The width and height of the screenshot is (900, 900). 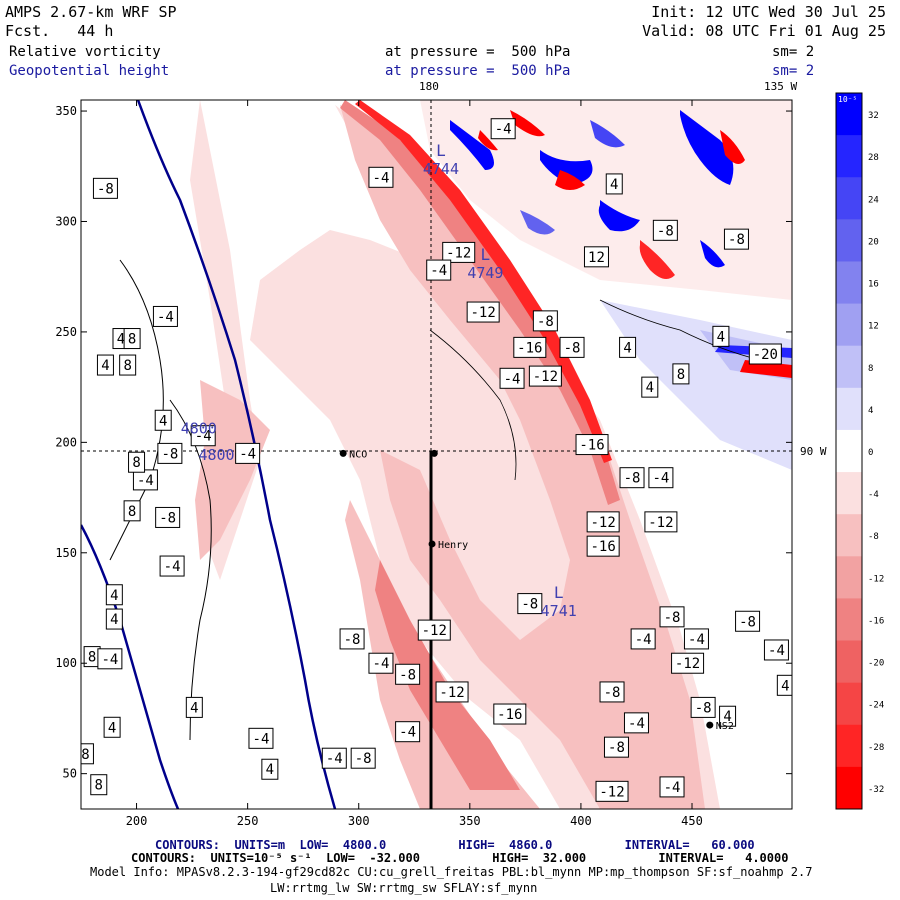 I want to click on low-value: 4741, so click(x=559, y=611).